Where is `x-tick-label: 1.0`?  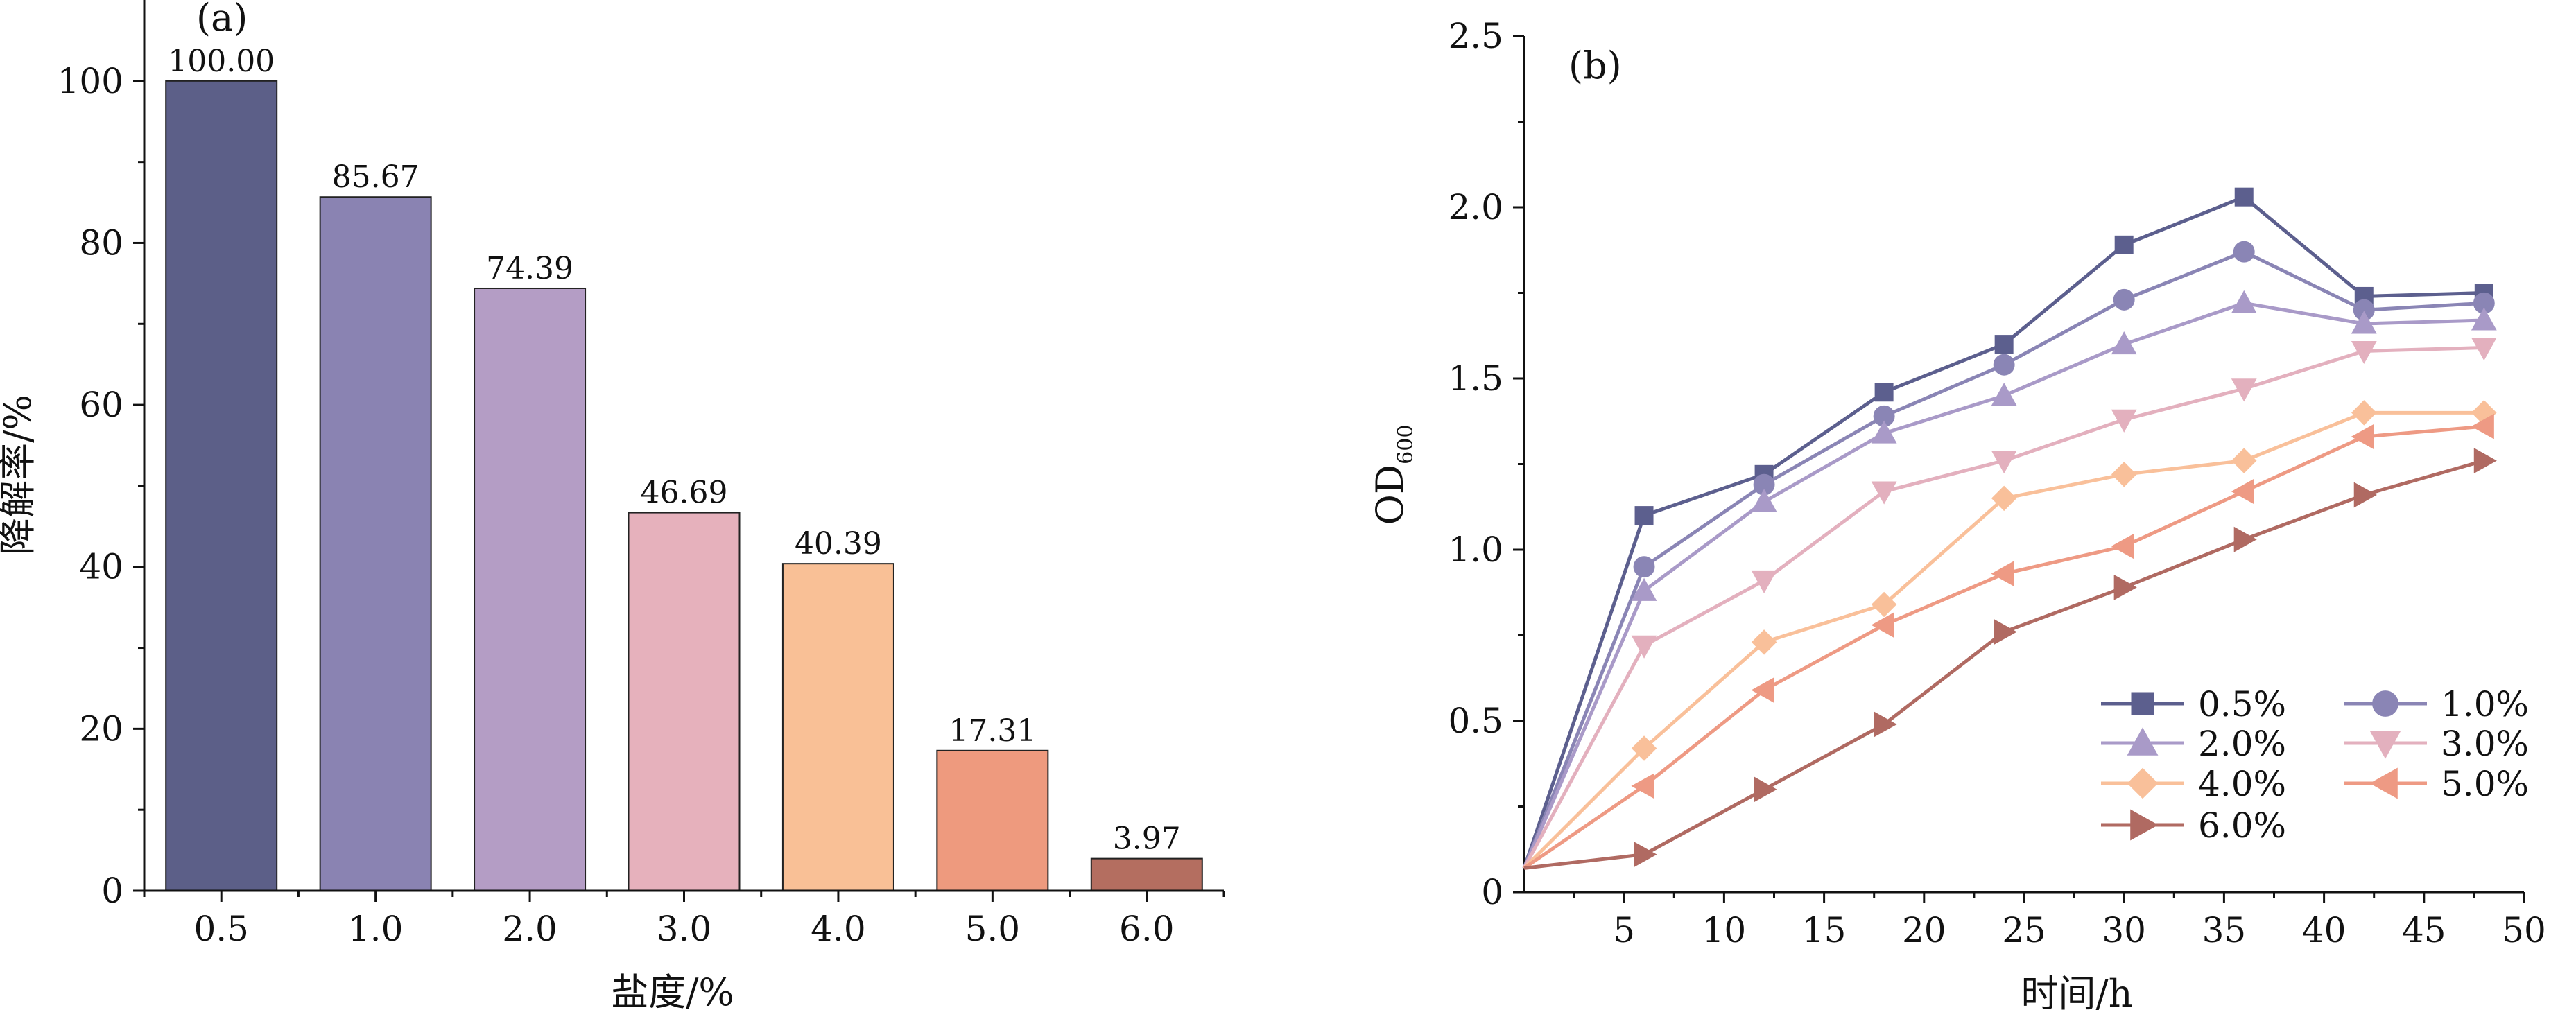 x-tick-label: 1.0 is located at coordinates (376, 929).